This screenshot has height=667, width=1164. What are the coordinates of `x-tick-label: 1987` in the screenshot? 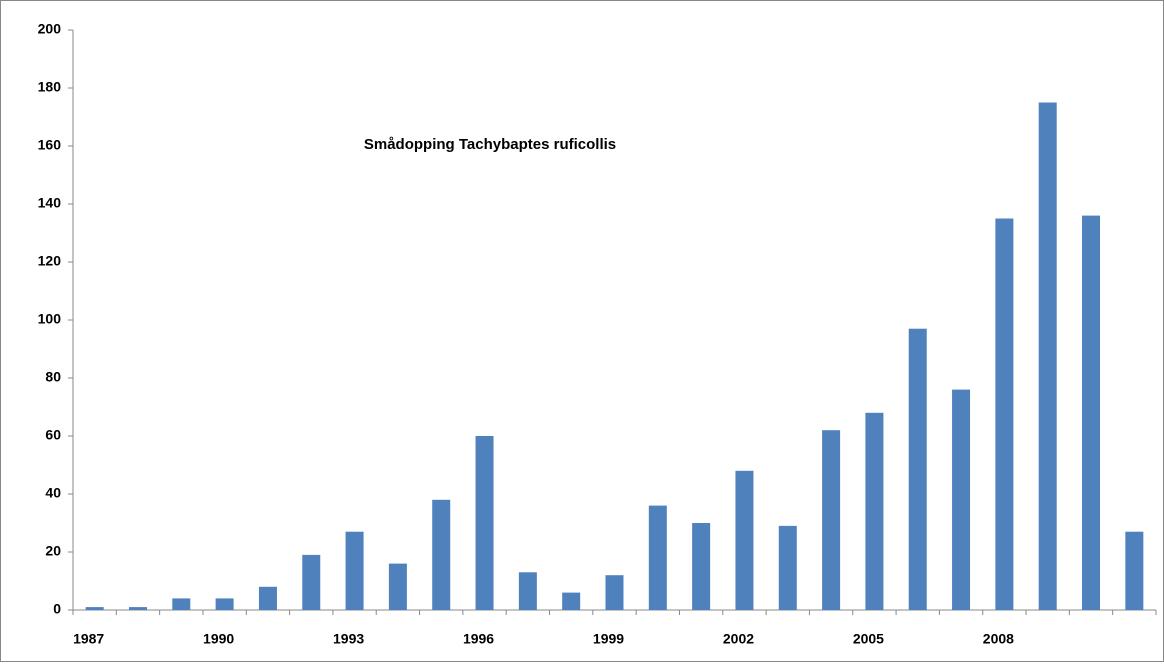 It's located at (88, 639).